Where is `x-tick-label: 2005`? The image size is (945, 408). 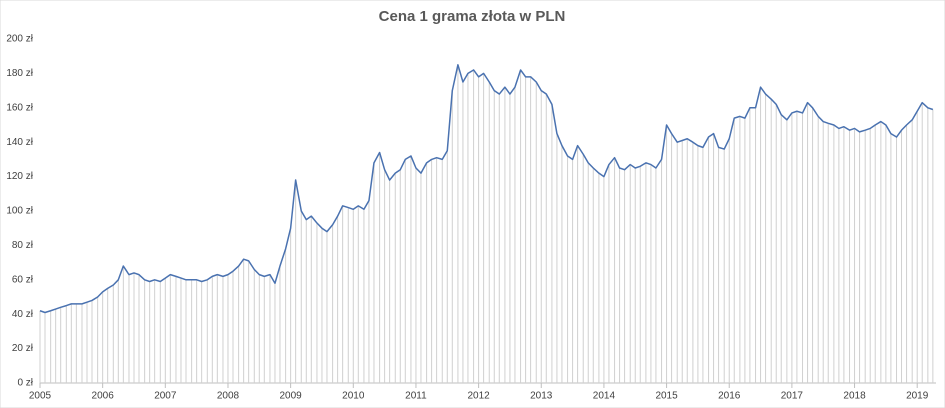 x-tick-label: 2005 is located at coordinates (40, 396).